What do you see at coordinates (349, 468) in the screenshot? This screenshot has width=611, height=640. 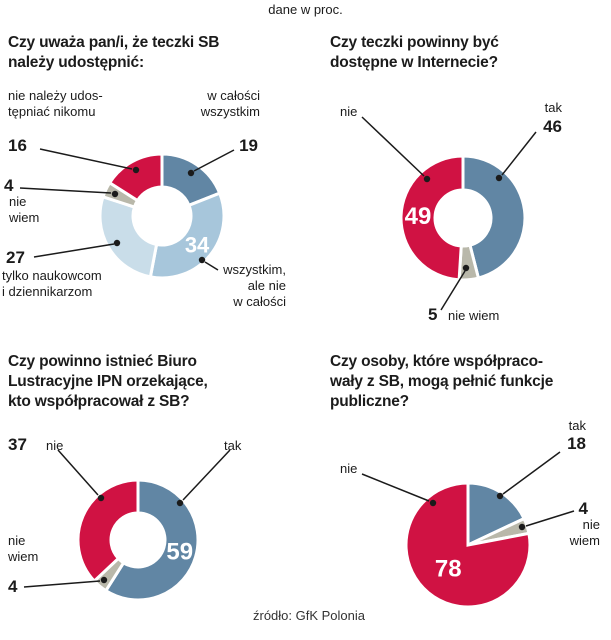 I see `label-no-4: nie` at bounding box center [349, 468].